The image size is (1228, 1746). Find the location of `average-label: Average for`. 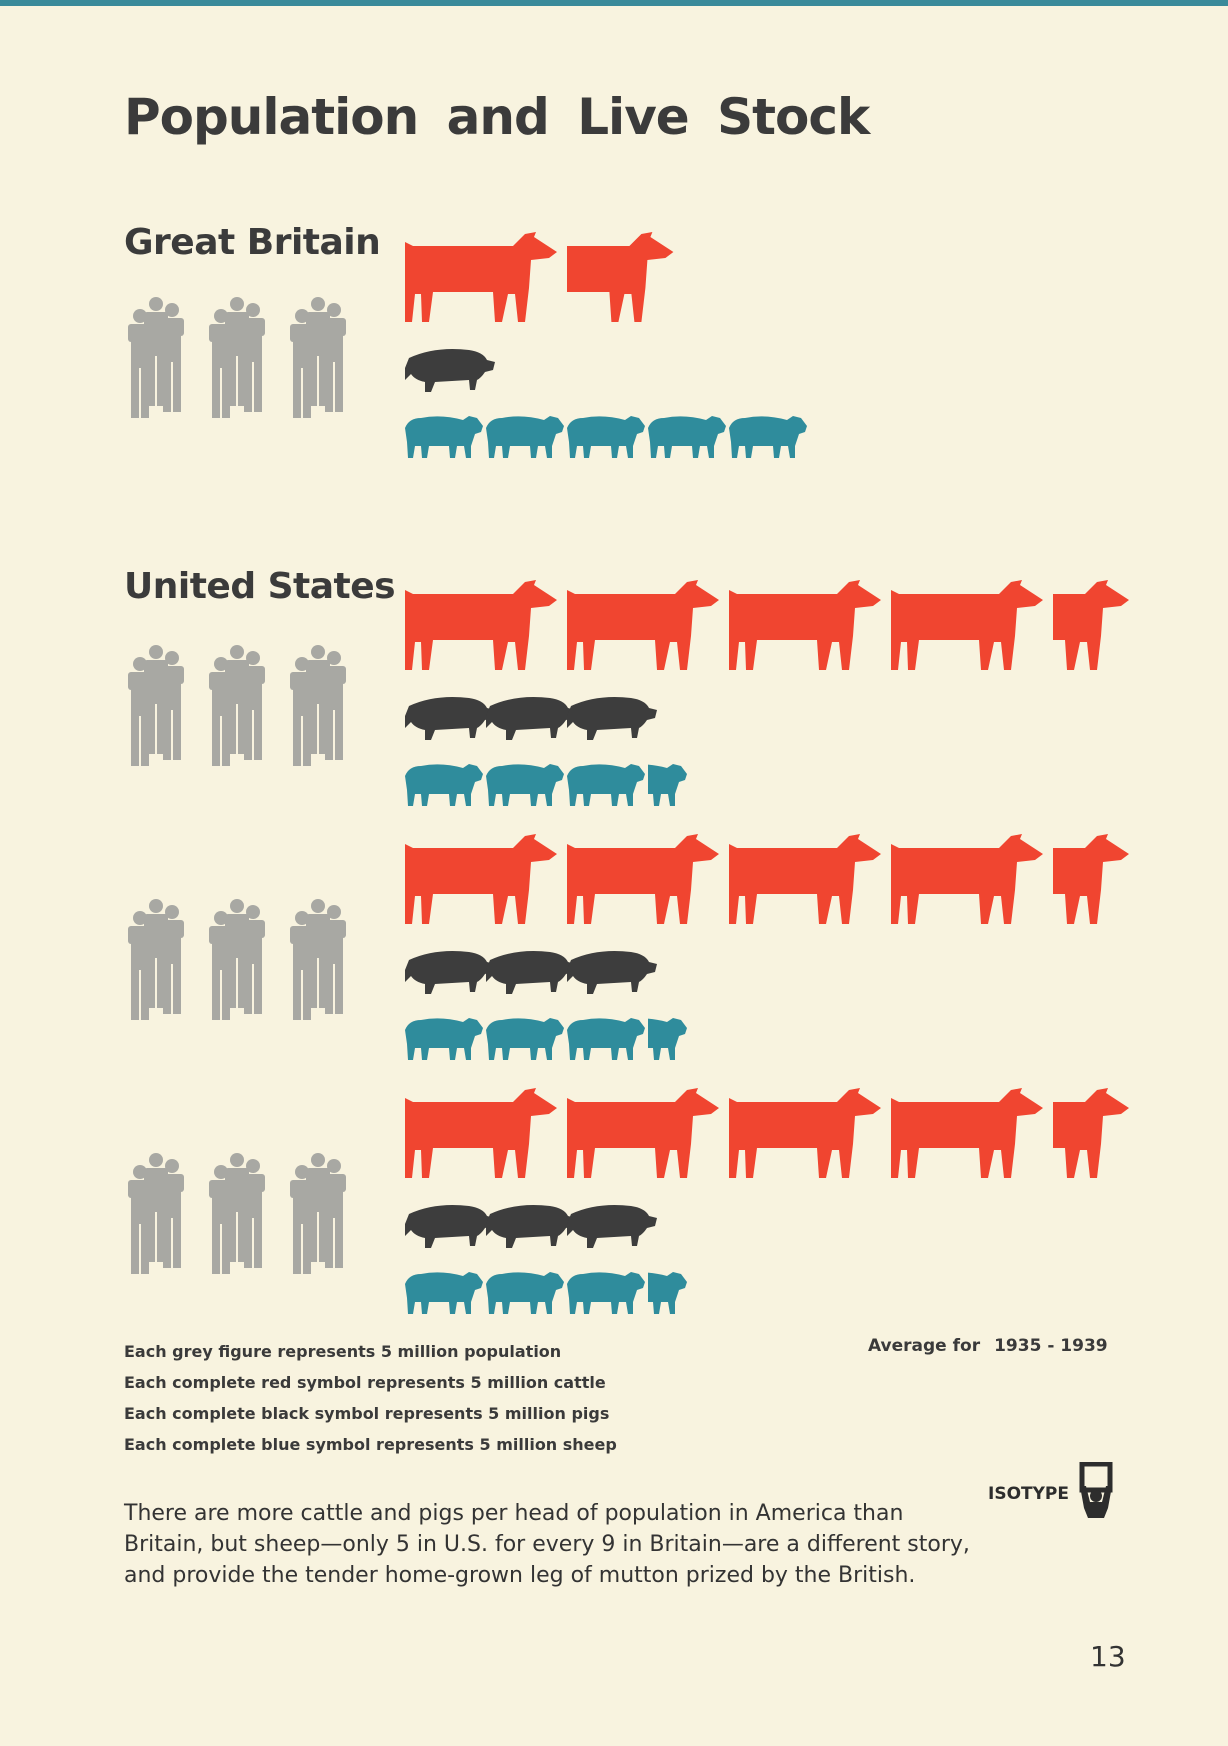

average-label: Average for is located at coordinates (924, 1346).